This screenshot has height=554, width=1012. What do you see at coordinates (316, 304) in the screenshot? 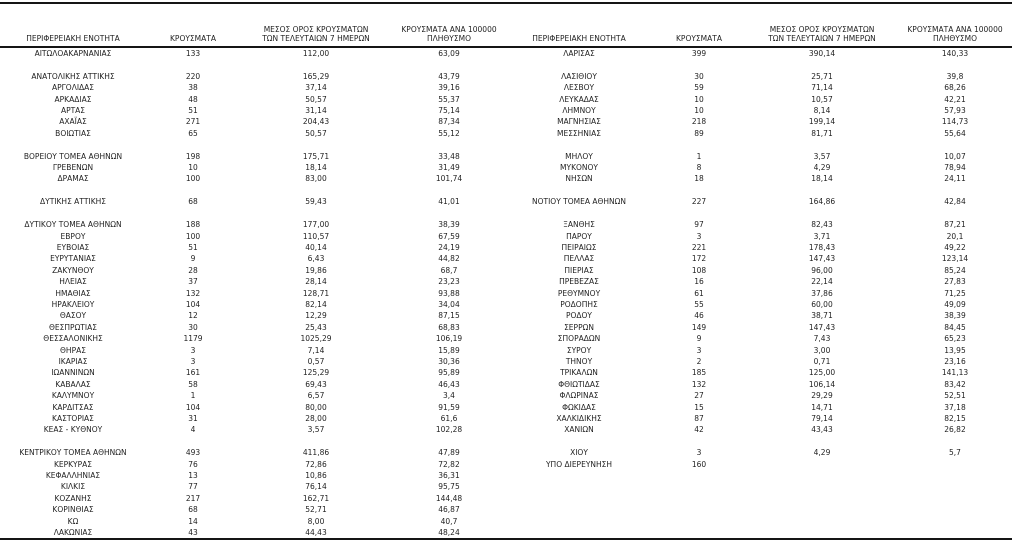
I see `cell-left-avg7: 82,14` at bounding box center [316, 304].